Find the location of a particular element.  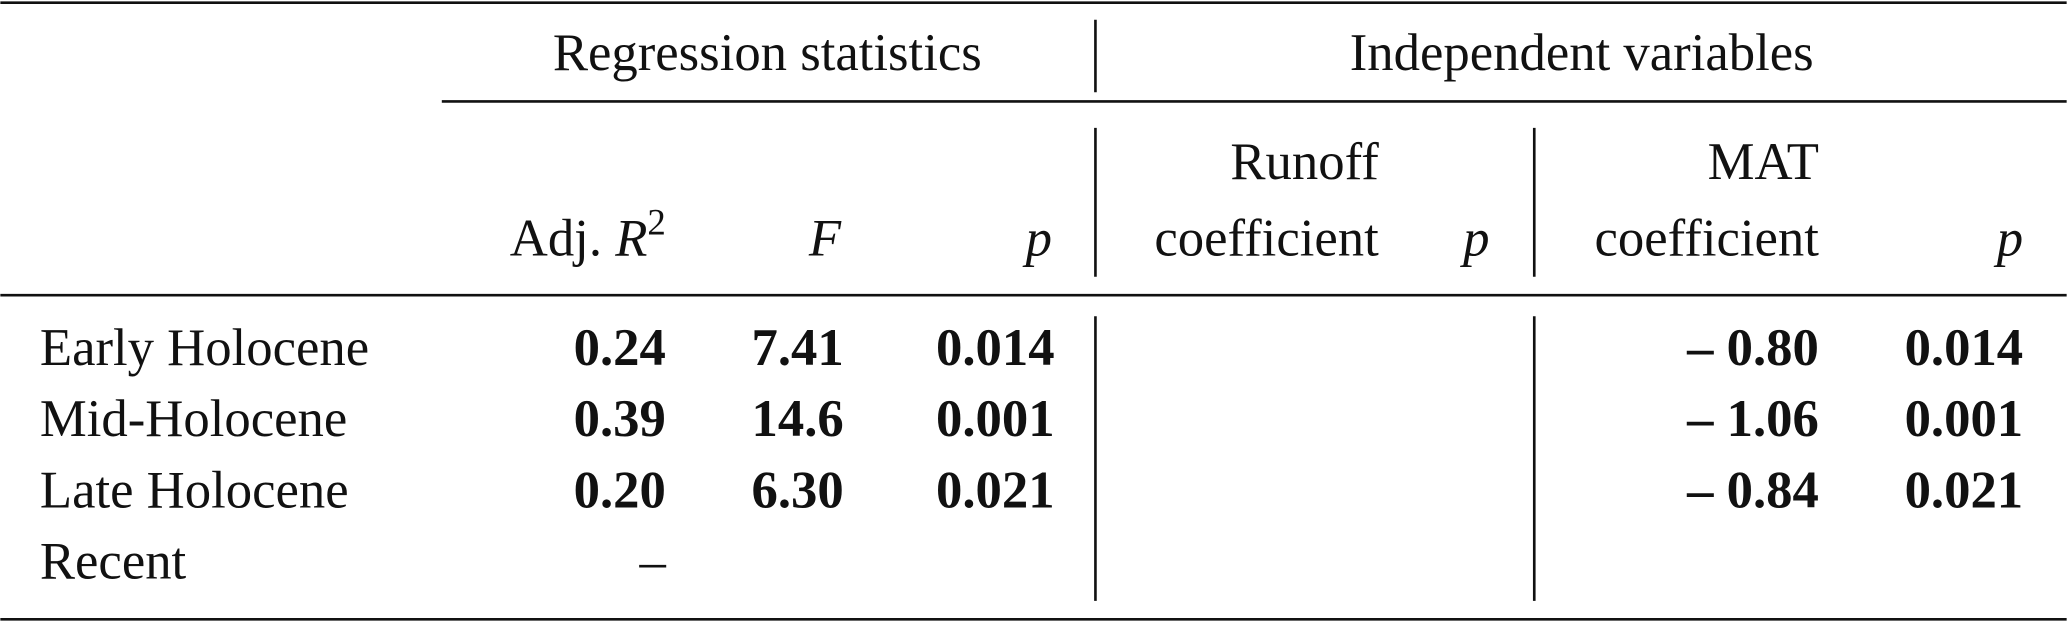

column-header: Runoff is located at coordinates (1304, 162).